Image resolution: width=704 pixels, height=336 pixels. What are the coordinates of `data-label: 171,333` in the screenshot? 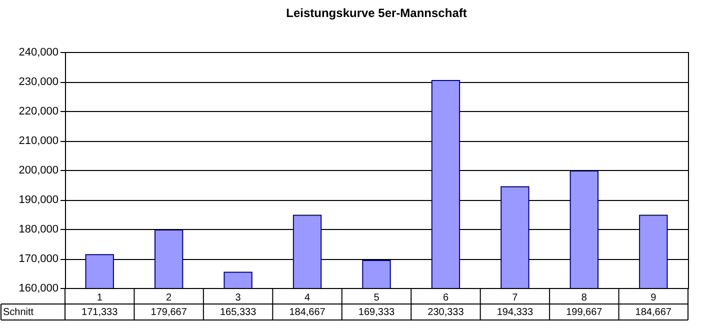 It's located at (100, 312).